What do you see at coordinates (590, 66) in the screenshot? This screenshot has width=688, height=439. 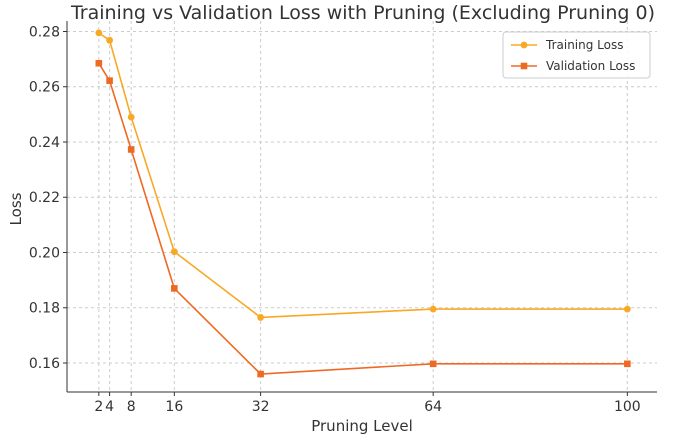 I see `legend-label: Validation Loss` at bounding box center [590, 66].